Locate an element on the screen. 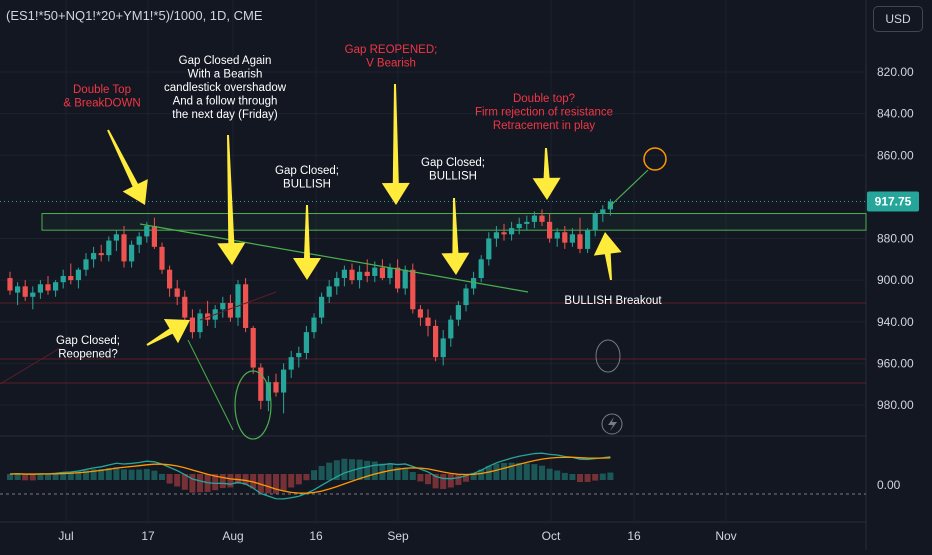 This screenshot has height=555, width=932. time-tick-label: Nov is located at coordinates (725, 536).